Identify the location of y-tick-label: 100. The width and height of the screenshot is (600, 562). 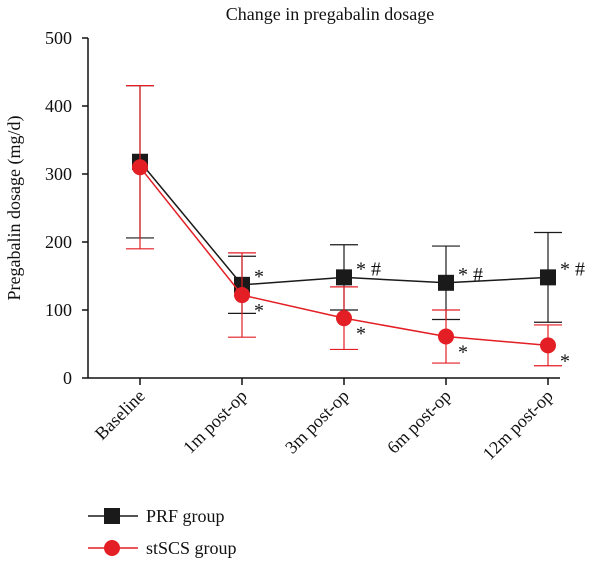
(58, 310).